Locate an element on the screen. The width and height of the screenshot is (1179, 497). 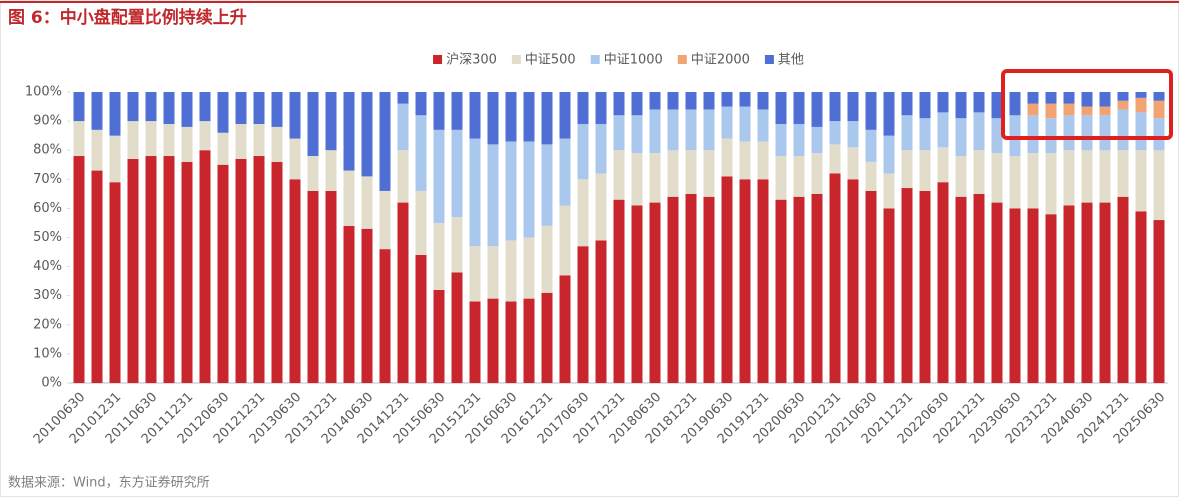
y-tick-label: 10% is located at coordinates (47, 353).